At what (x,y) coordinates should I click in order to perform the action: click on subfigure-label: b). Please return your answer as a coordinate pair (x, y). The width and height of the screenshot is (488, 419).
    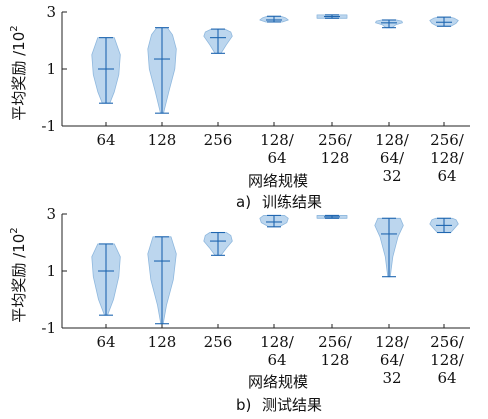
    Looking at the image, I should click on (243, 405).